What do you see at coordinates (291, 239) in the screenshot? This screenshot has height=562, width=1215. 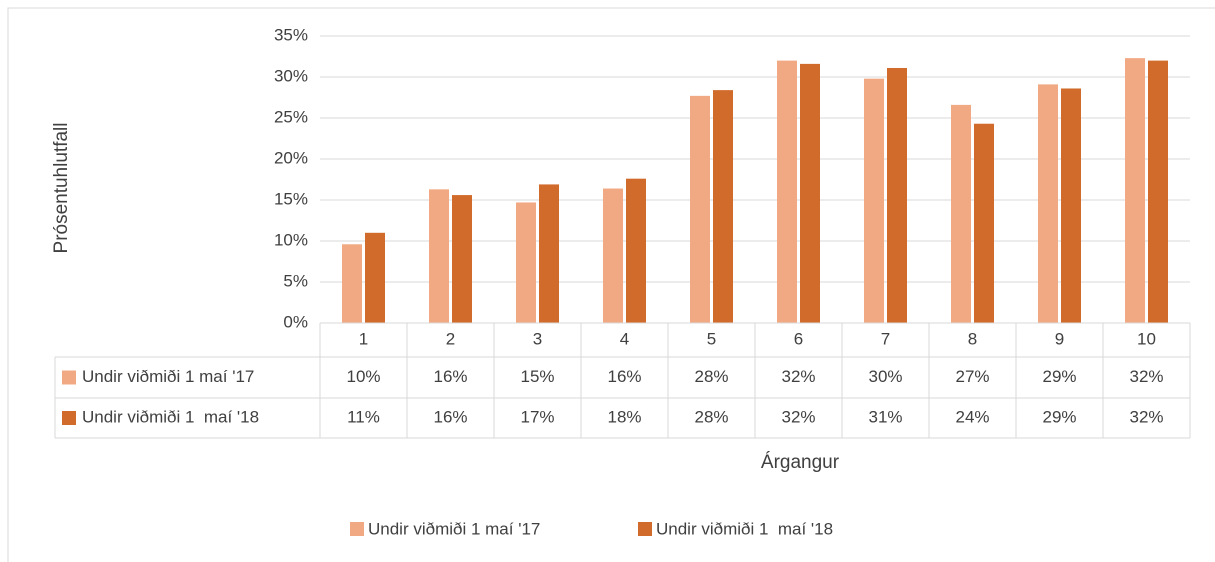 I see `y-tick-label: 10%` at bounding box center [291, 239].